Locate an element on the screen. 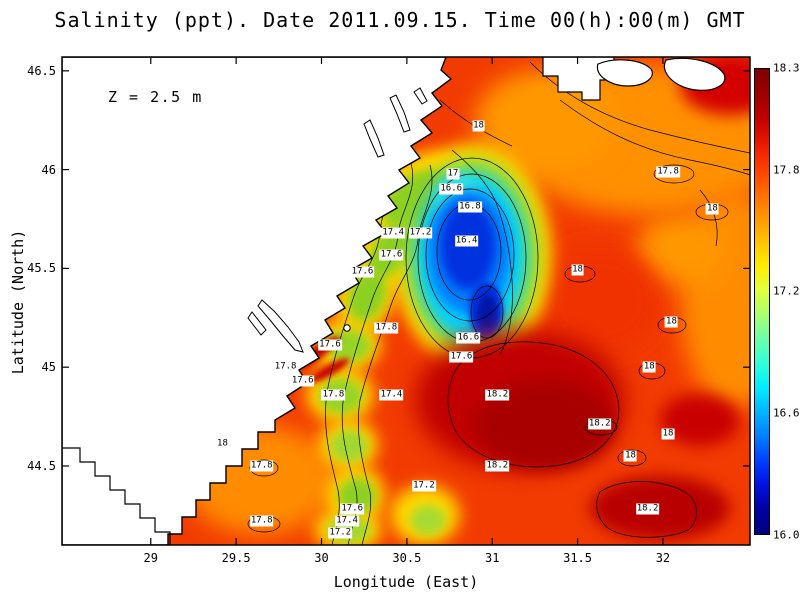  colorbar-tick-label: 17.2 is located at coordinates (786, 291).